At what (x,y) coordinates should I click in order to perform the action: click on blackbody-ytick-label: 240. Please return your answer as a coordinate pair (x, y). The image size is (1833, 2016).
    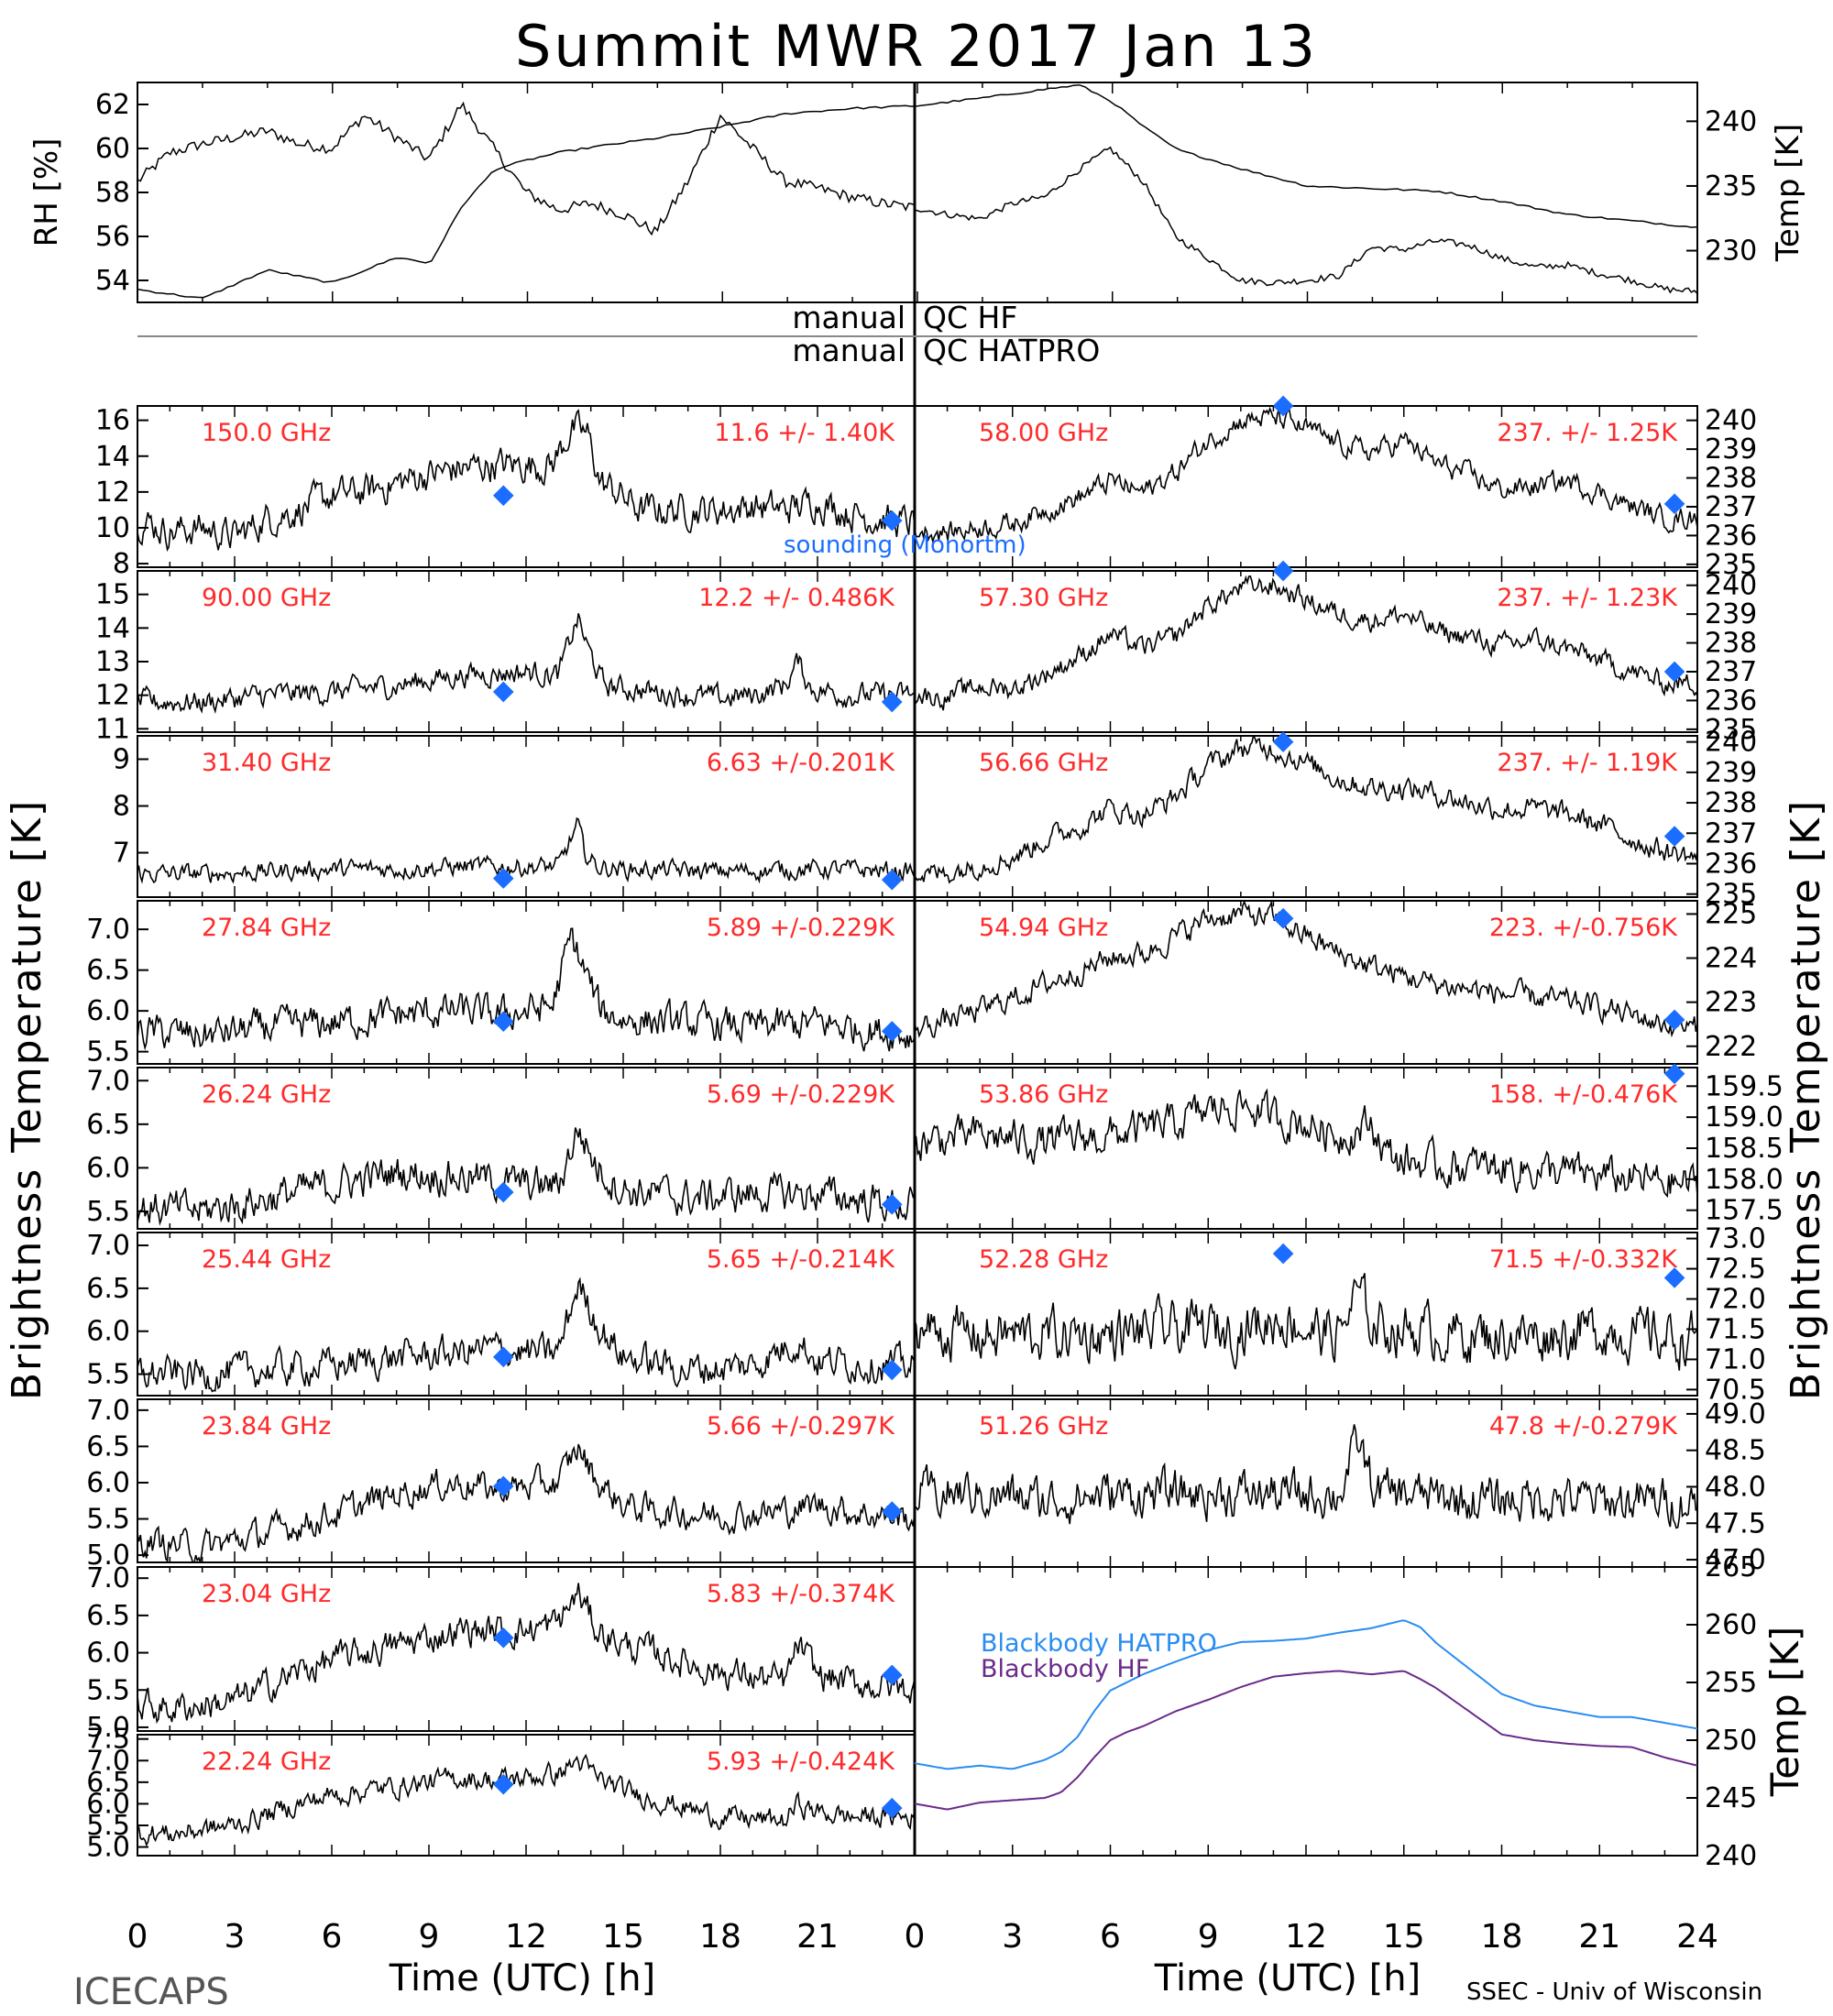
    Looking at the image, I should click on (1731, 1856).